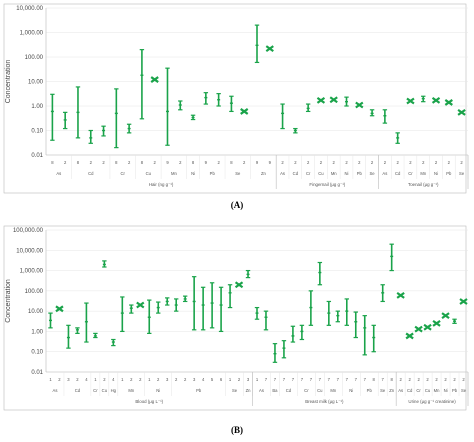  What do you see at coordinates (238, 173) in the screenshot?
I see `element-label: Se` at bounding box center [238, 173].